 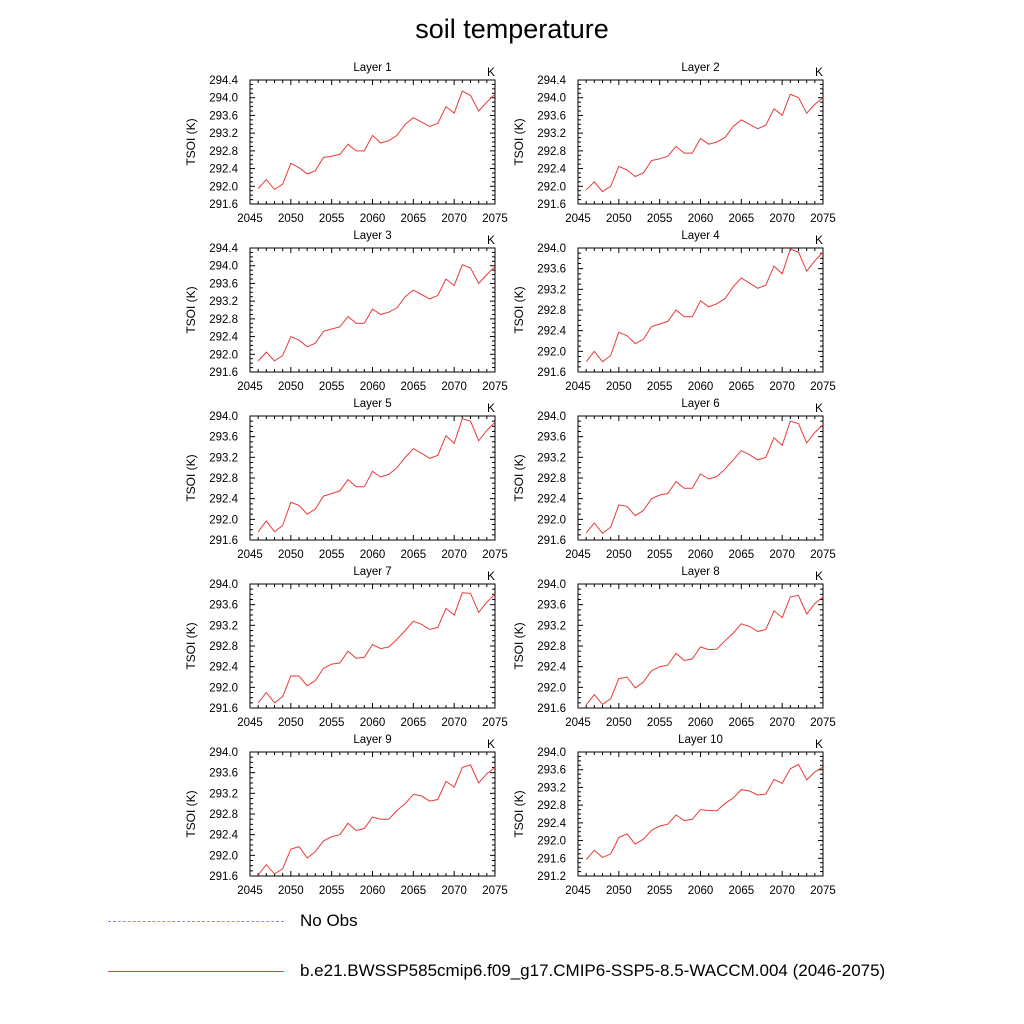 What do you see at coordinates (196, 921) in the screenshot?
I see `legend-swatch-dashed` at bounding box center [196, 921].